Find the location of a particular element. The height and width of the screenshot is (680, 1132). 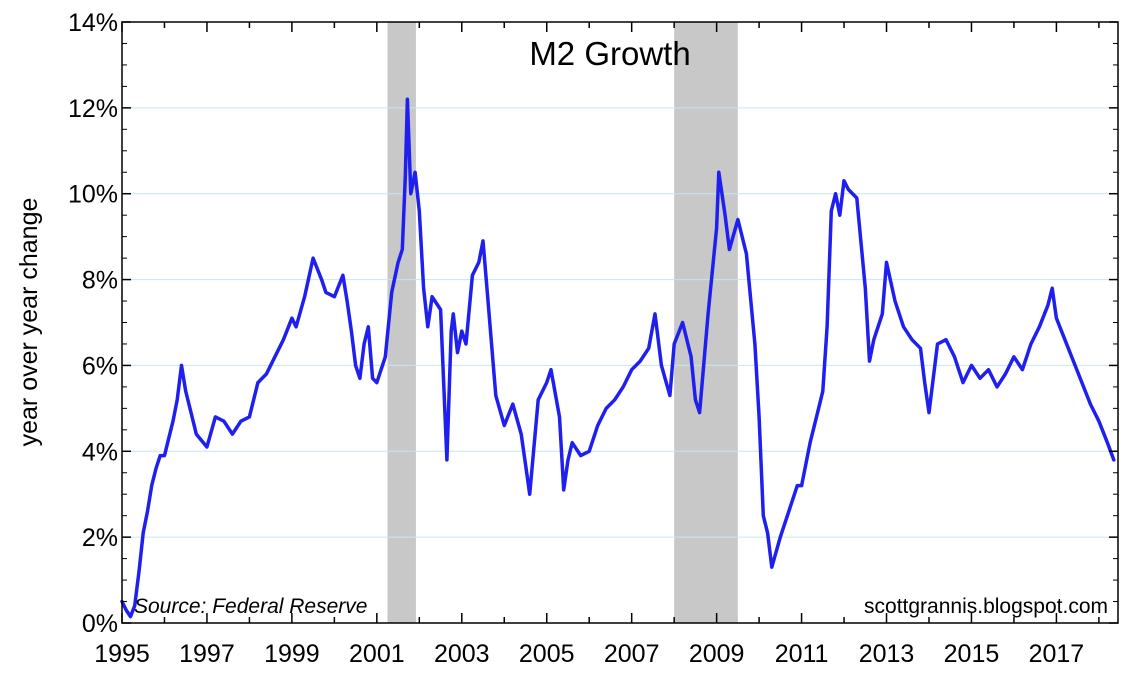

x-tick-label-7: 2009 is located at coordinates (717, 654).